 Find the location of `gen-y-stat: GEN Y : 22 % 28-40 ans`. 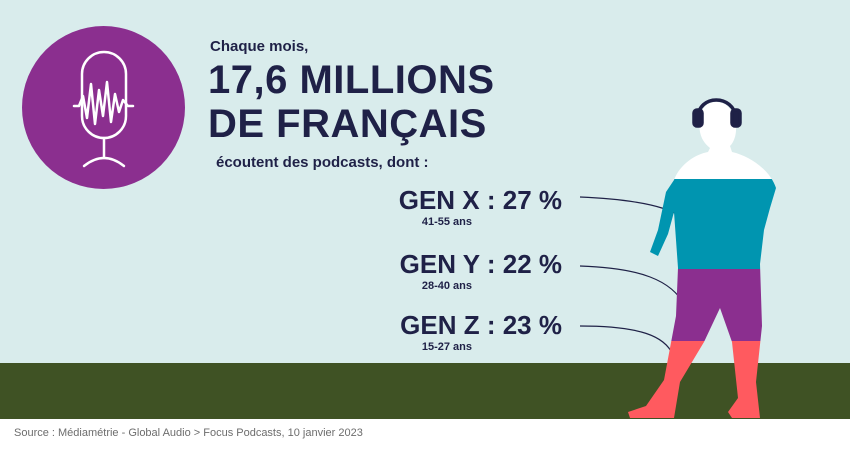

gen-y-stat: GEN Y : 22 % 28-40 ans is located at coordinates (481, 271).